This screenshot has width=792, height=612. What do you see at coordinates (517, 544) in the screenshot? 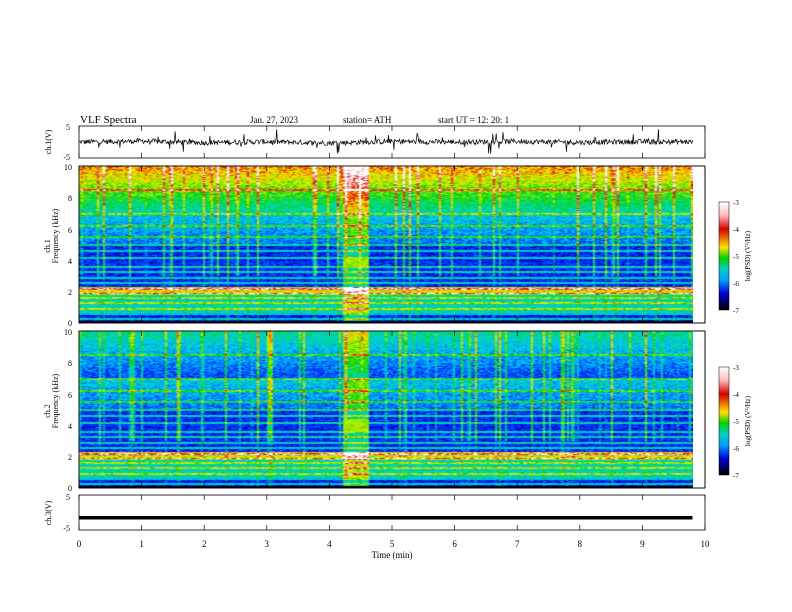
I see `x-tick-label: 7` at bounding box center [517, 544].